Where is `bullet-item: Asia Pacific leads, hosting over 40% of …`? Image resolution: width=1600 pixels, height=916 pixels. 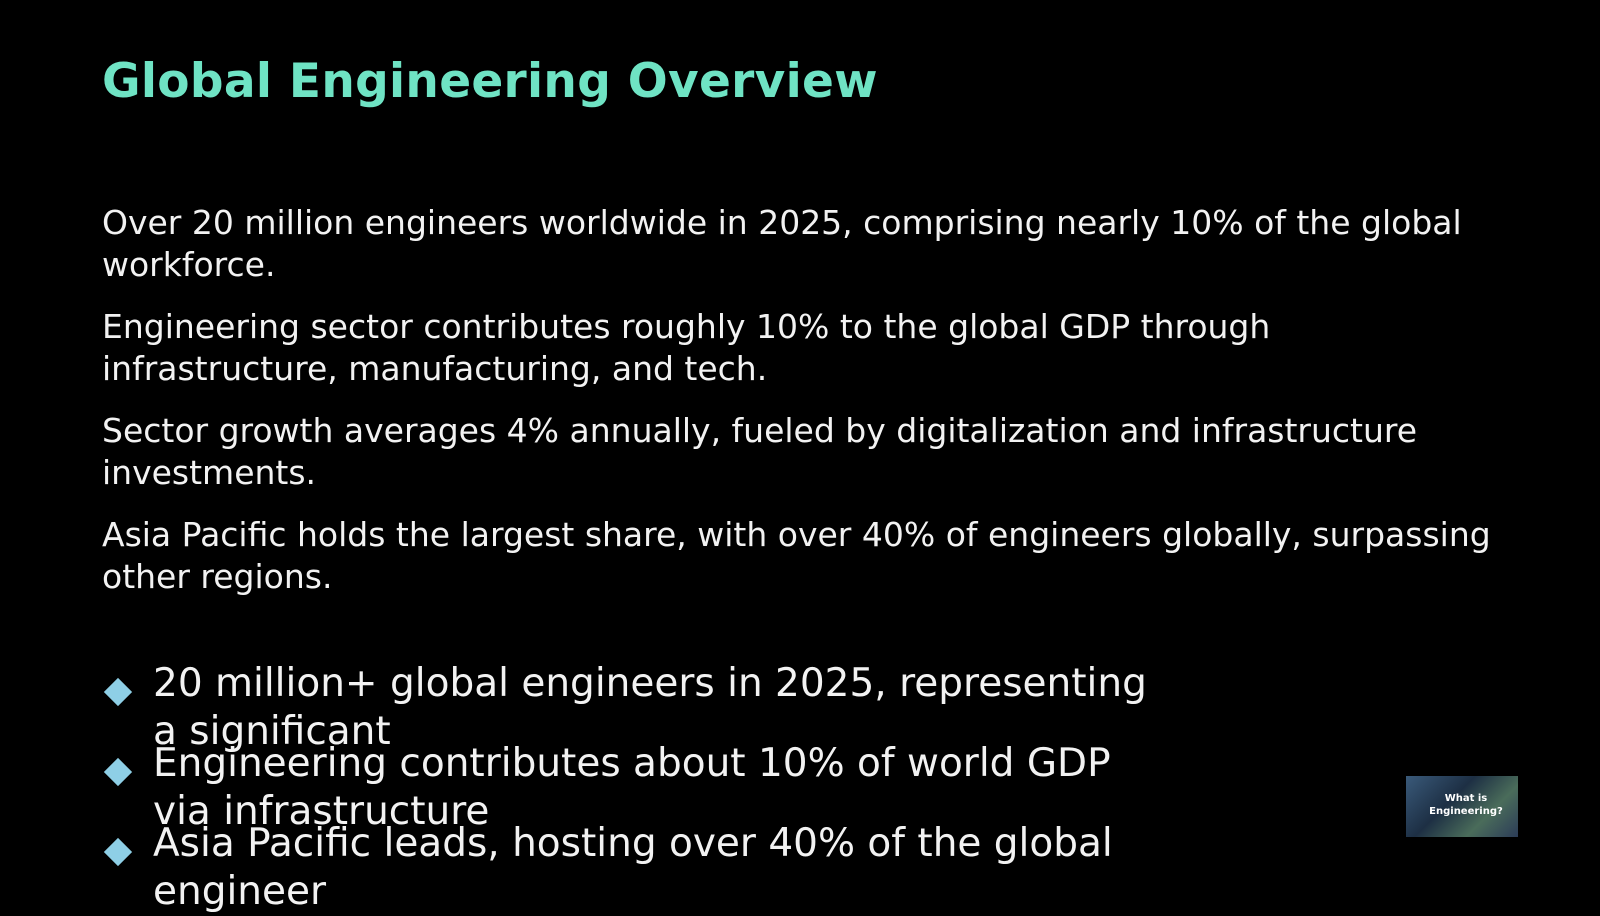 bullet-item: Asia Pacific leads, hosting over 40% of … is located at coordinates (652, 867).